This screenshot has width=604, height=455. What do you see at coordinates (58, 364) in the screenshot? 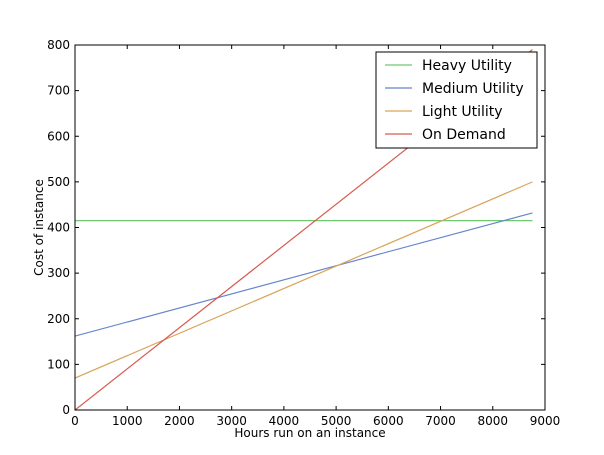
I see `y-tick-label: 100` at bounding box center [58, 364].